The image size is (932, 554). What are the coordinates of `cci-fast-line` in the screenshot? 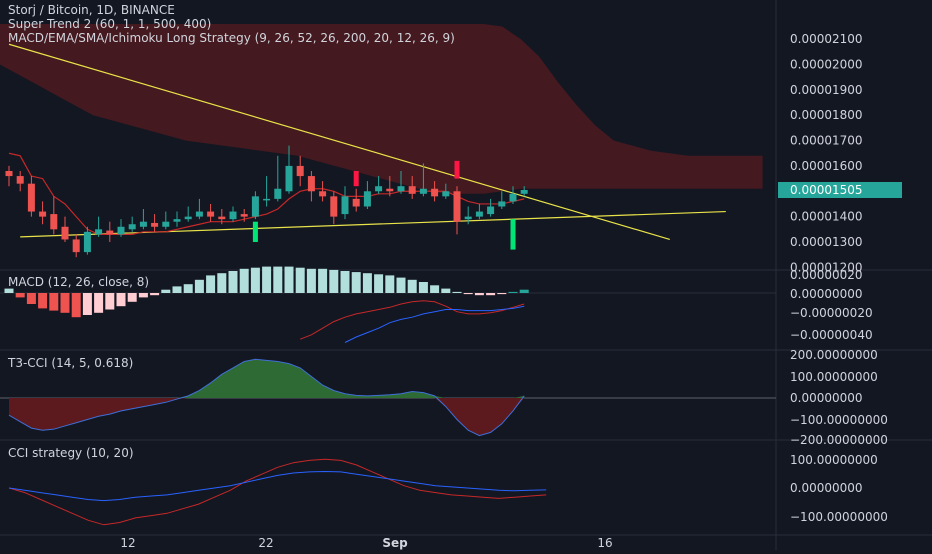 It's located at (277, 492).